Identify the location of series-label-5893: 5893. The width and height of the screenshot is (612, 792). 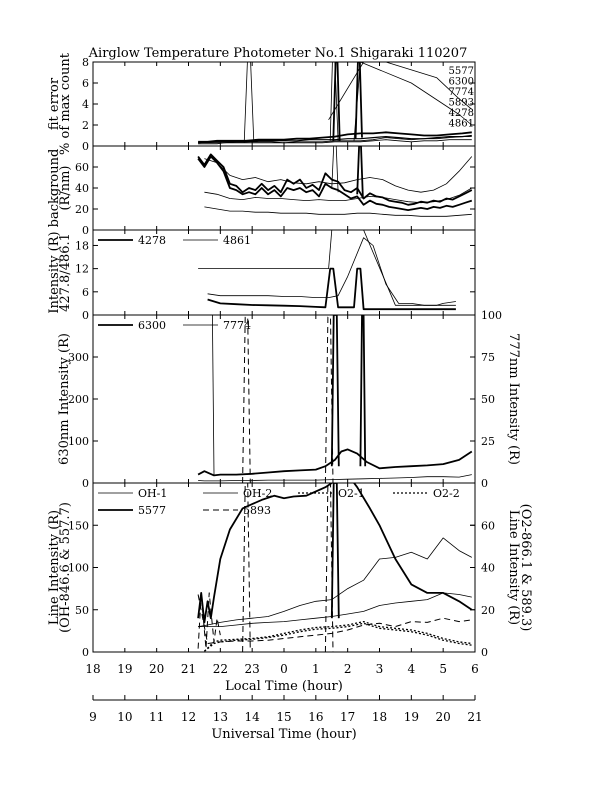
(461, 103).